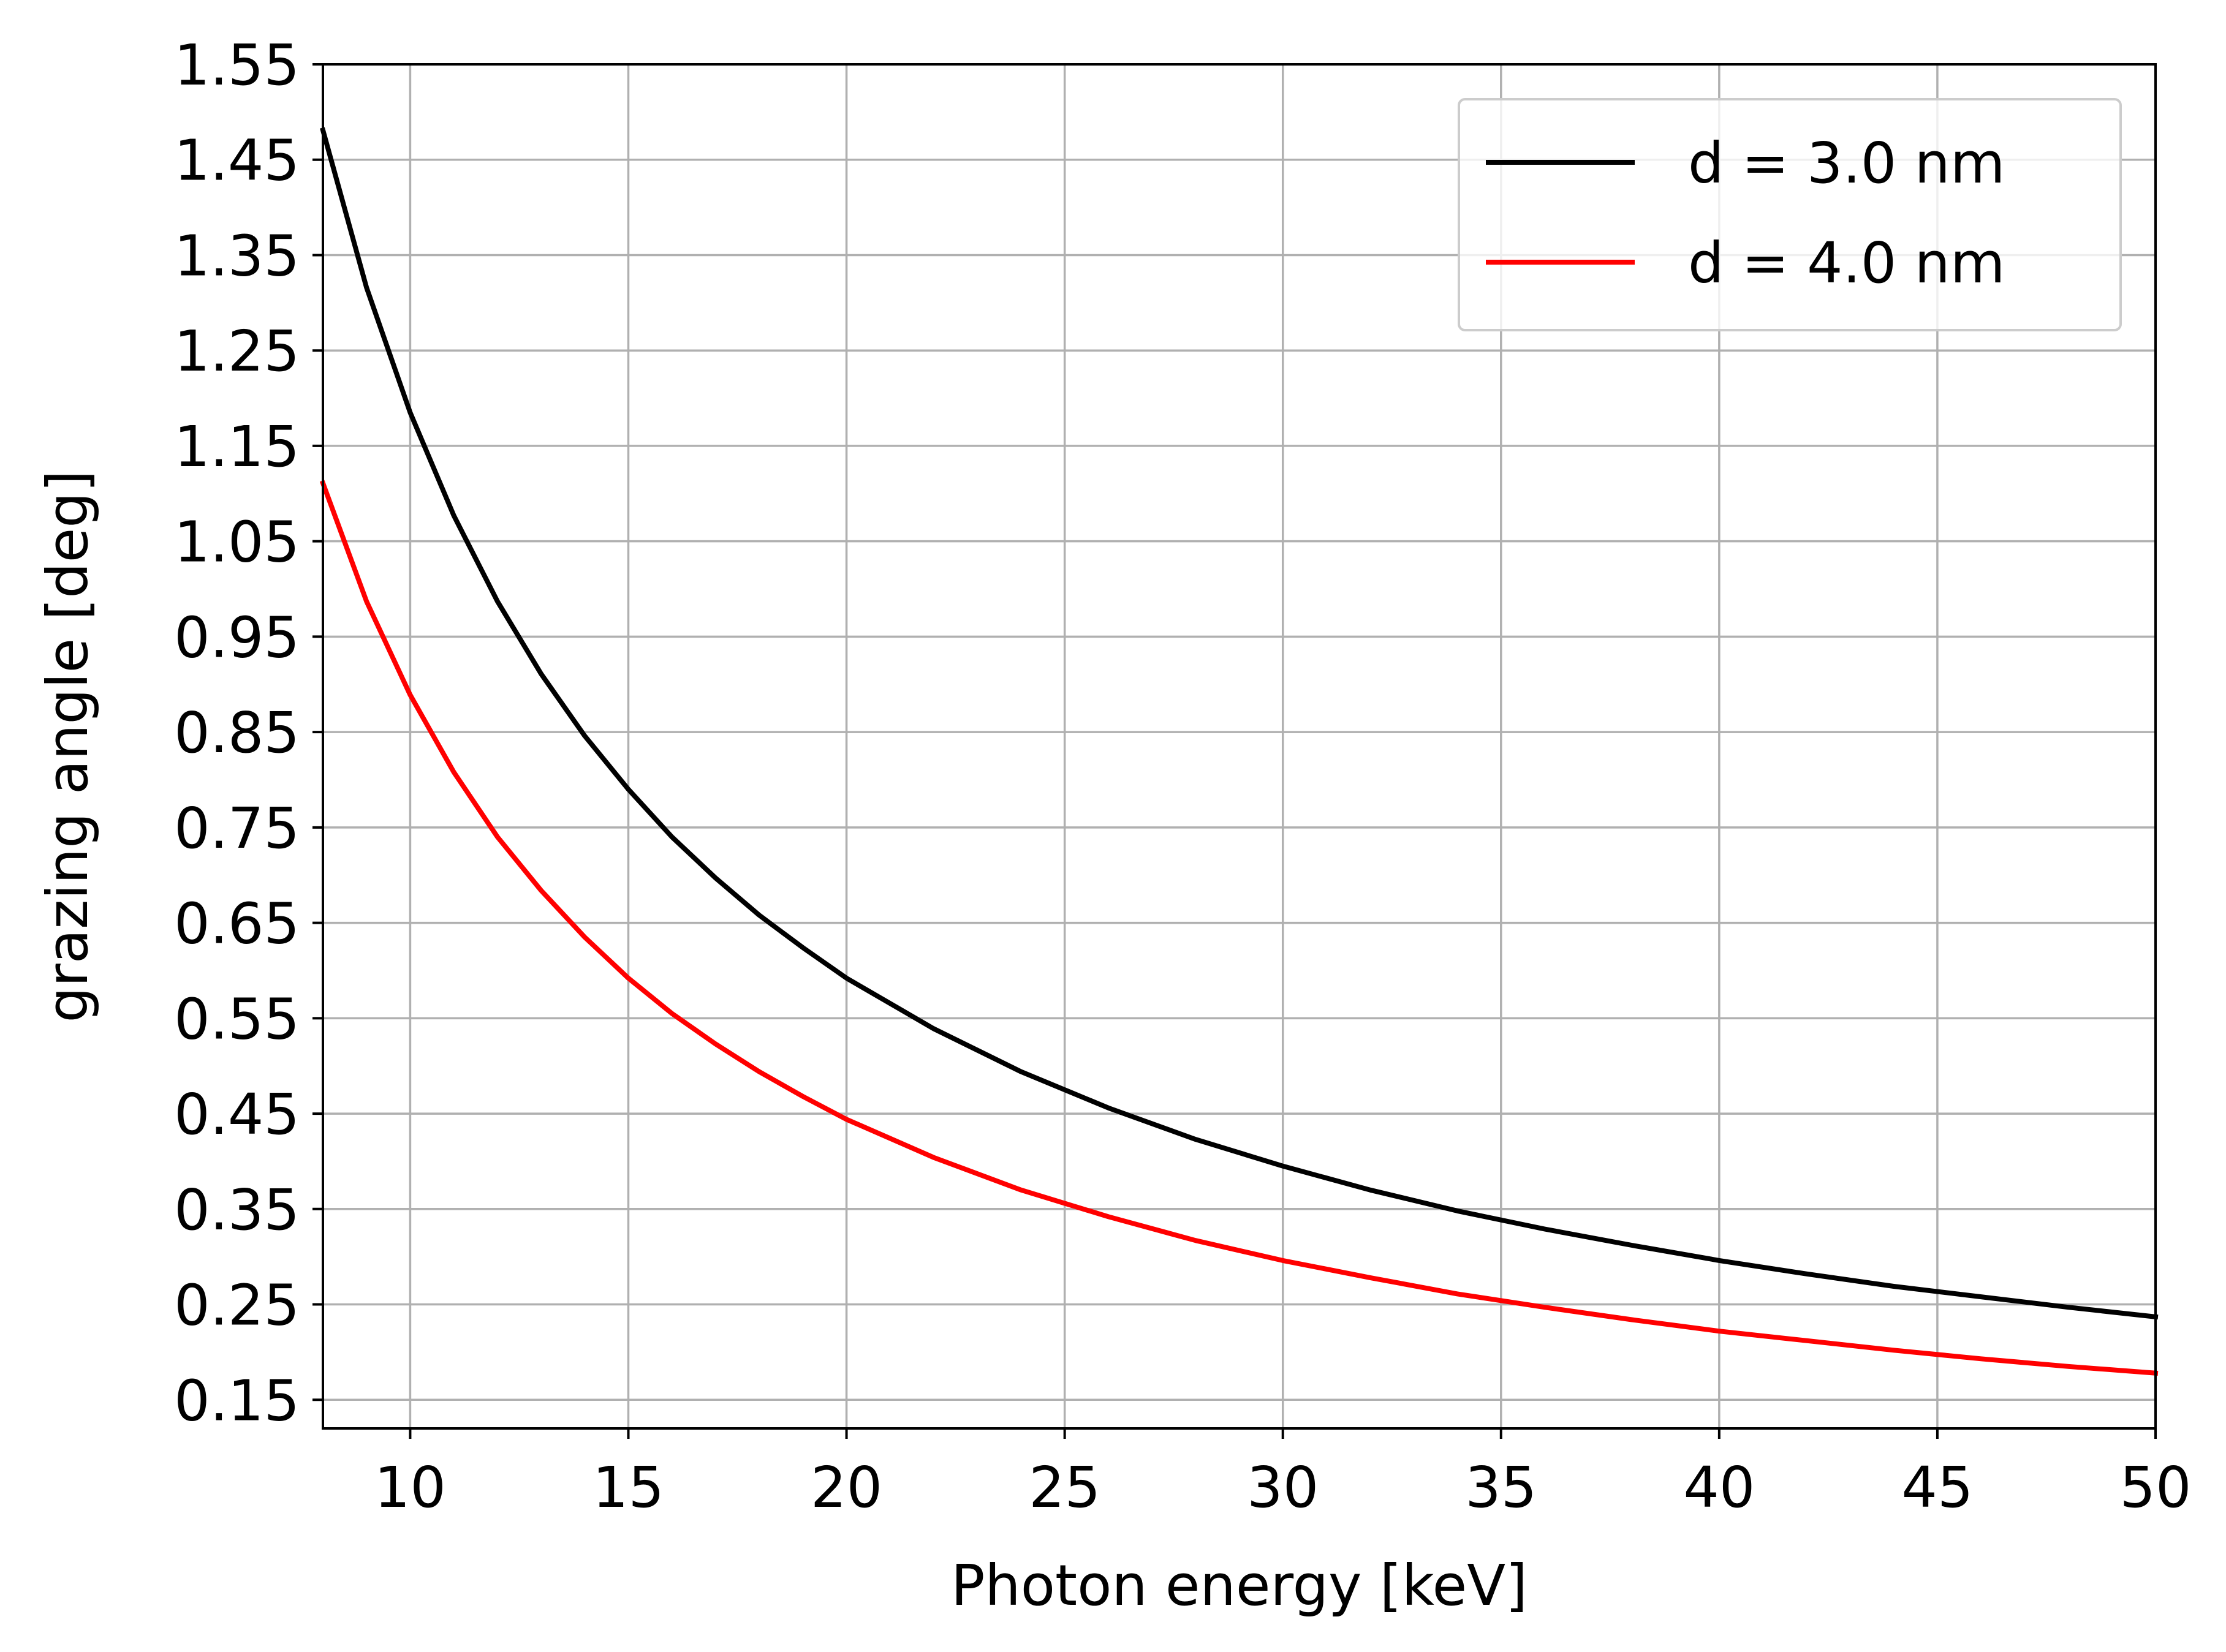 This screenshot has height=1652, width=2226. Describe the element at coordinates (237, 447) in the screenshot. I see `y-tick-label: 1.15` at that location.